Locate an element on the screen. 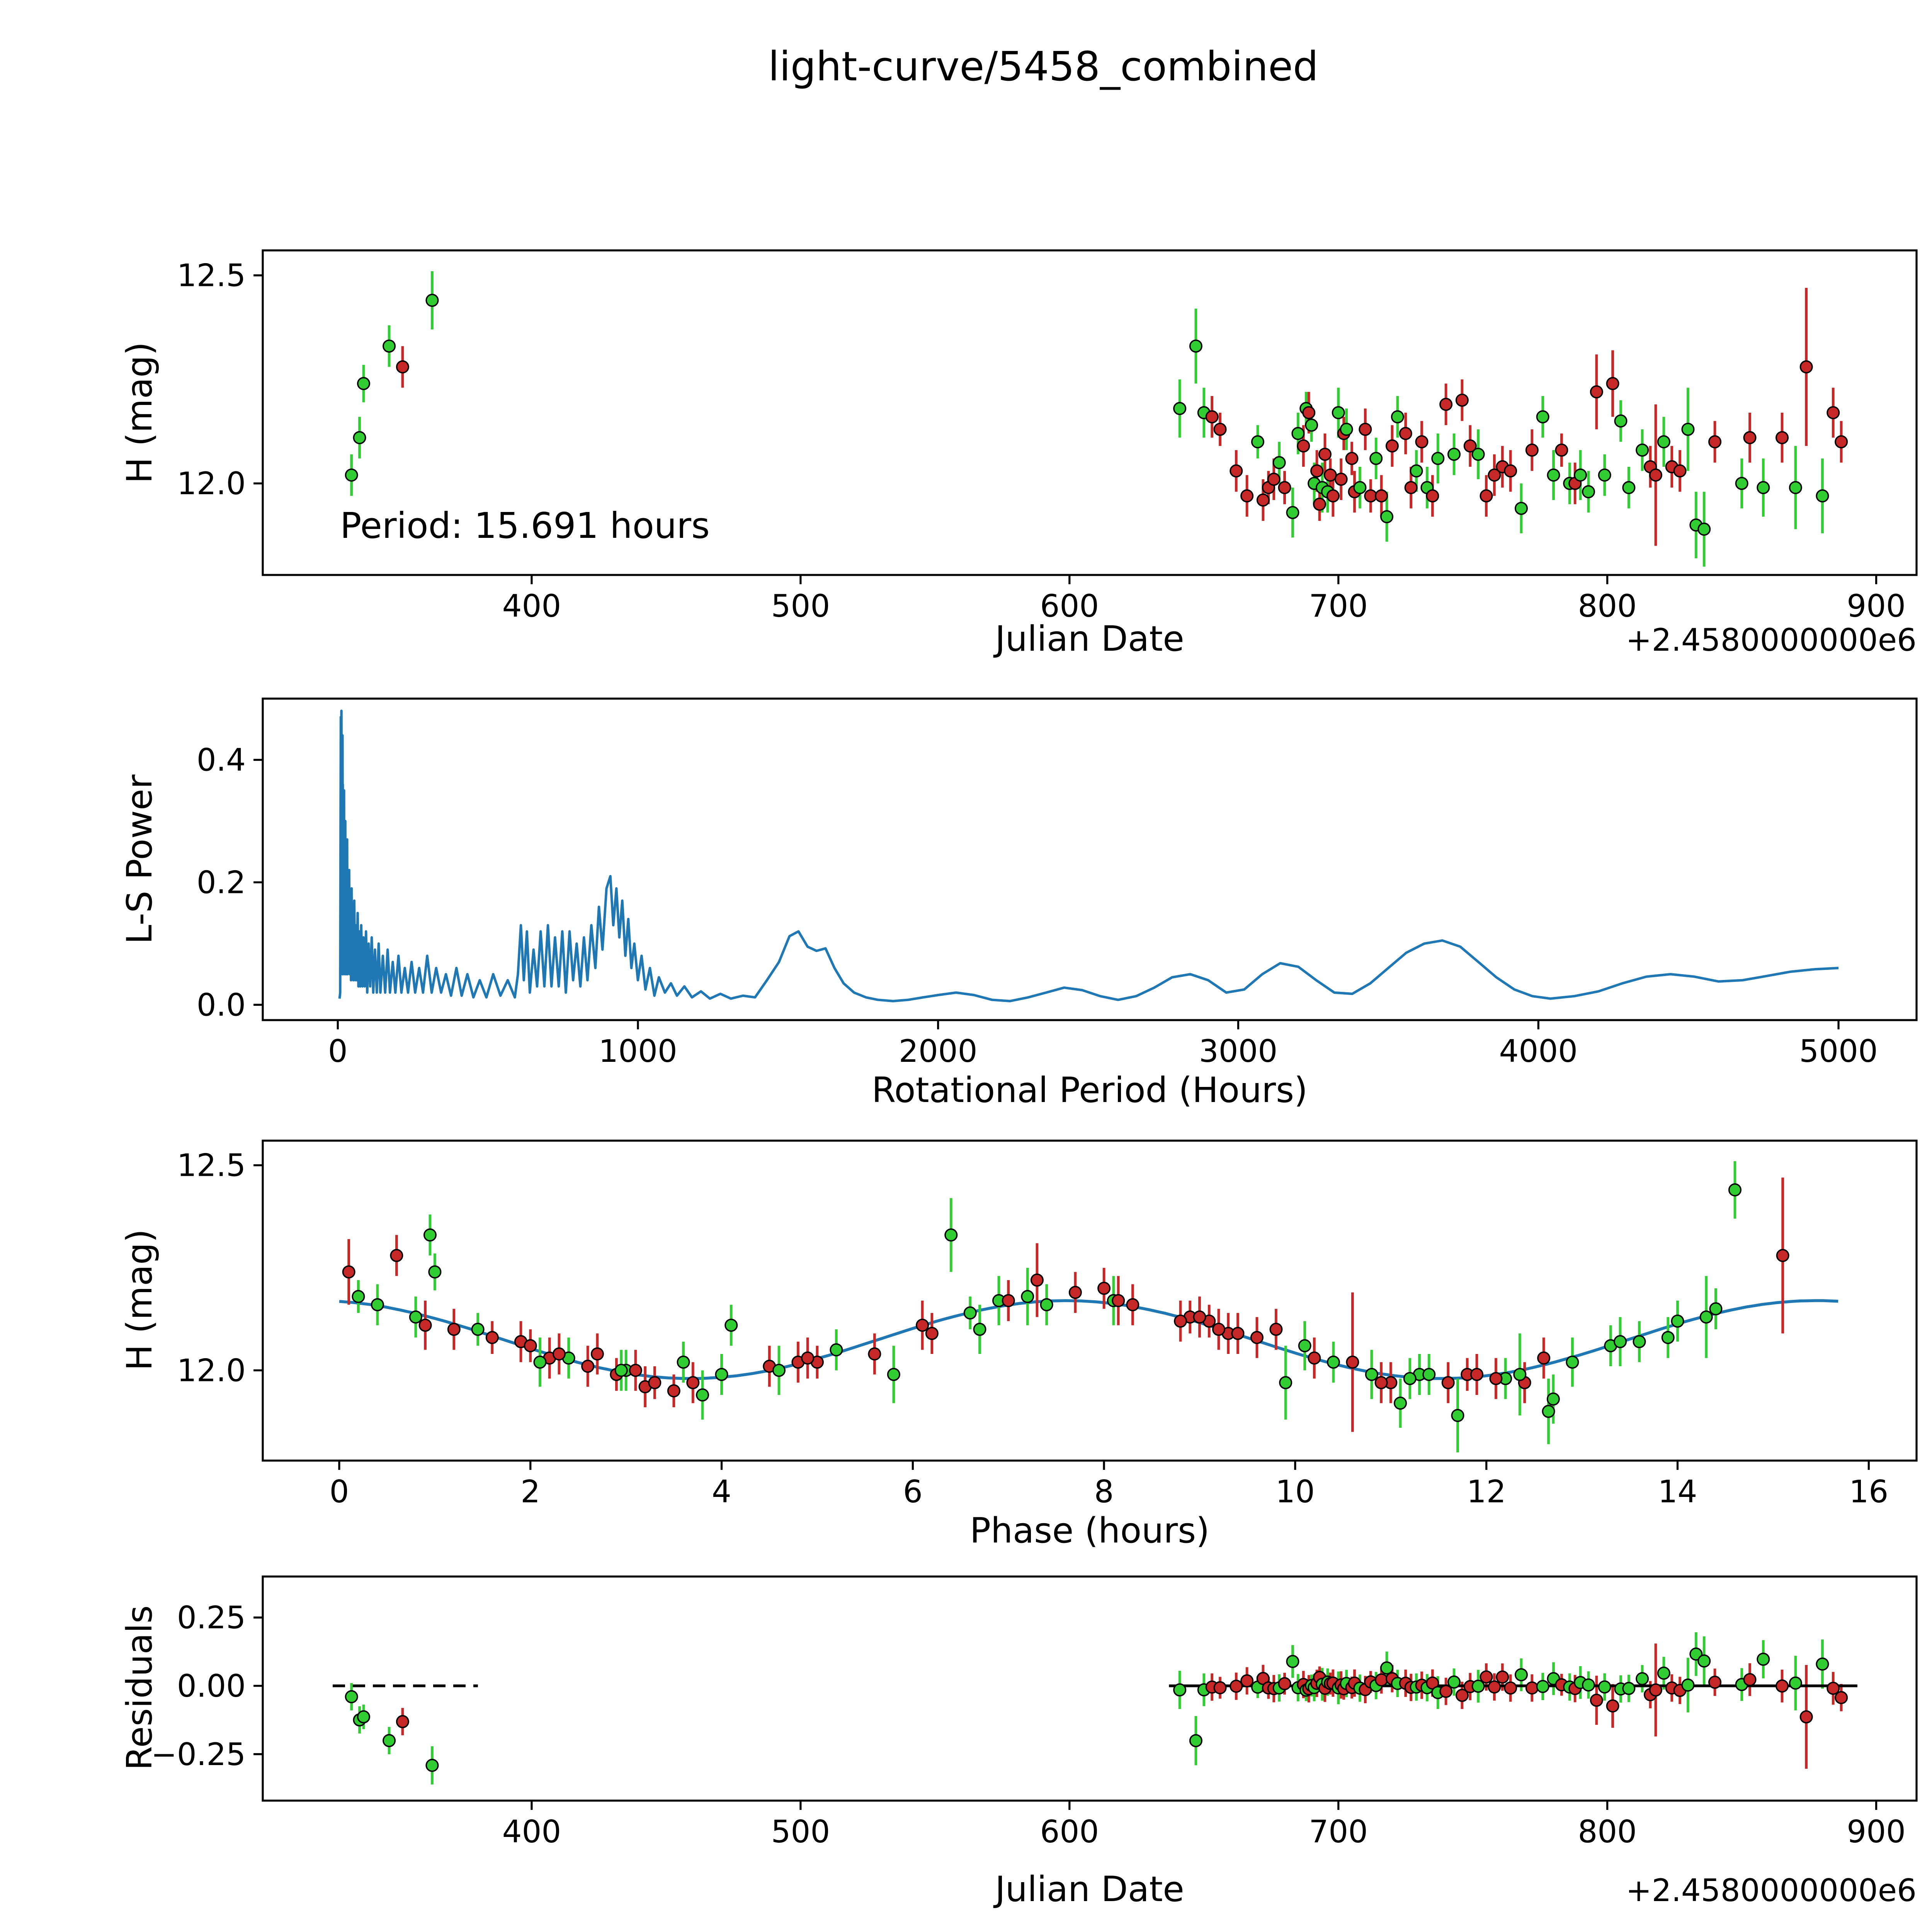 The width and height of the screenshot is (1932, 1932). y-tick-label: 12.0 is located at coordinates (212, 1370).